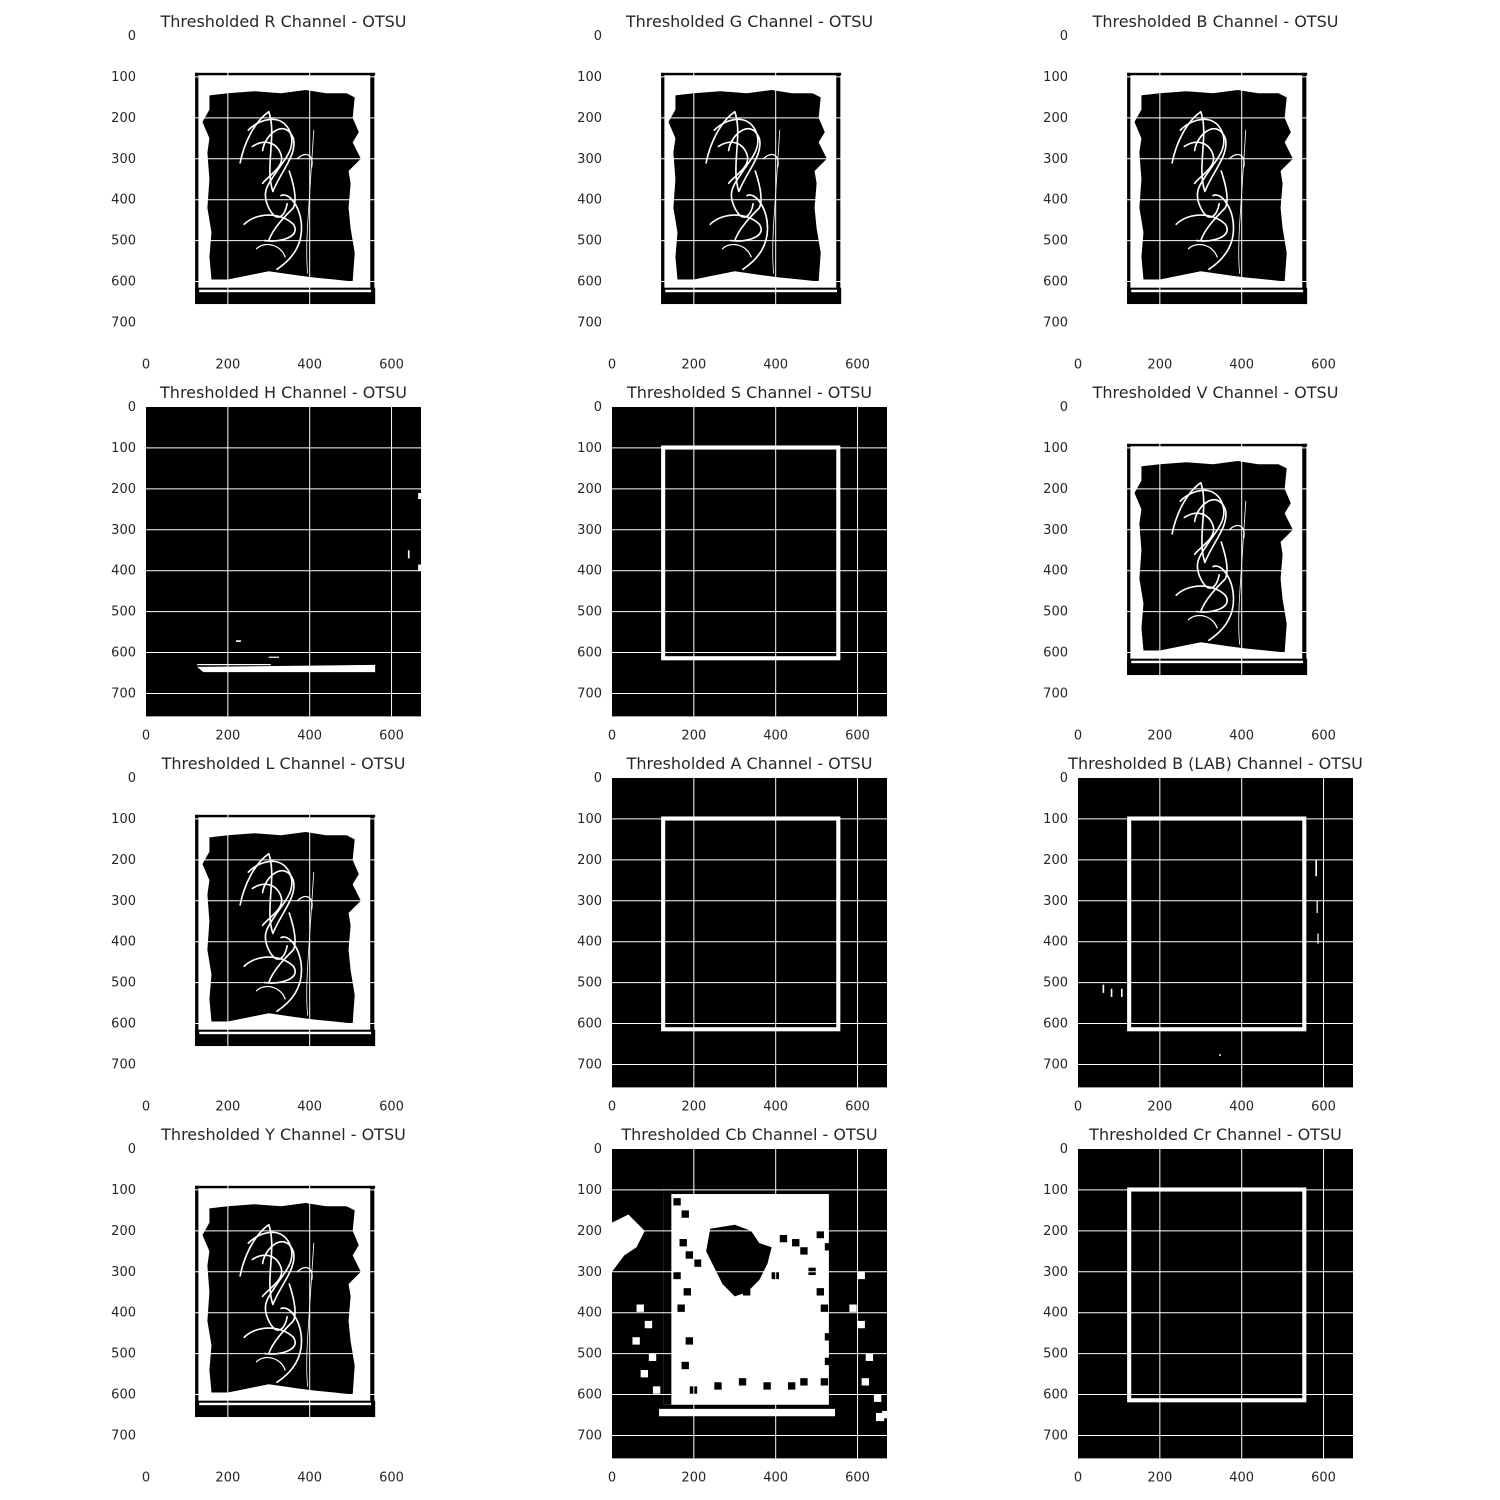  I want to click on paper-region, so click(751, 1295).